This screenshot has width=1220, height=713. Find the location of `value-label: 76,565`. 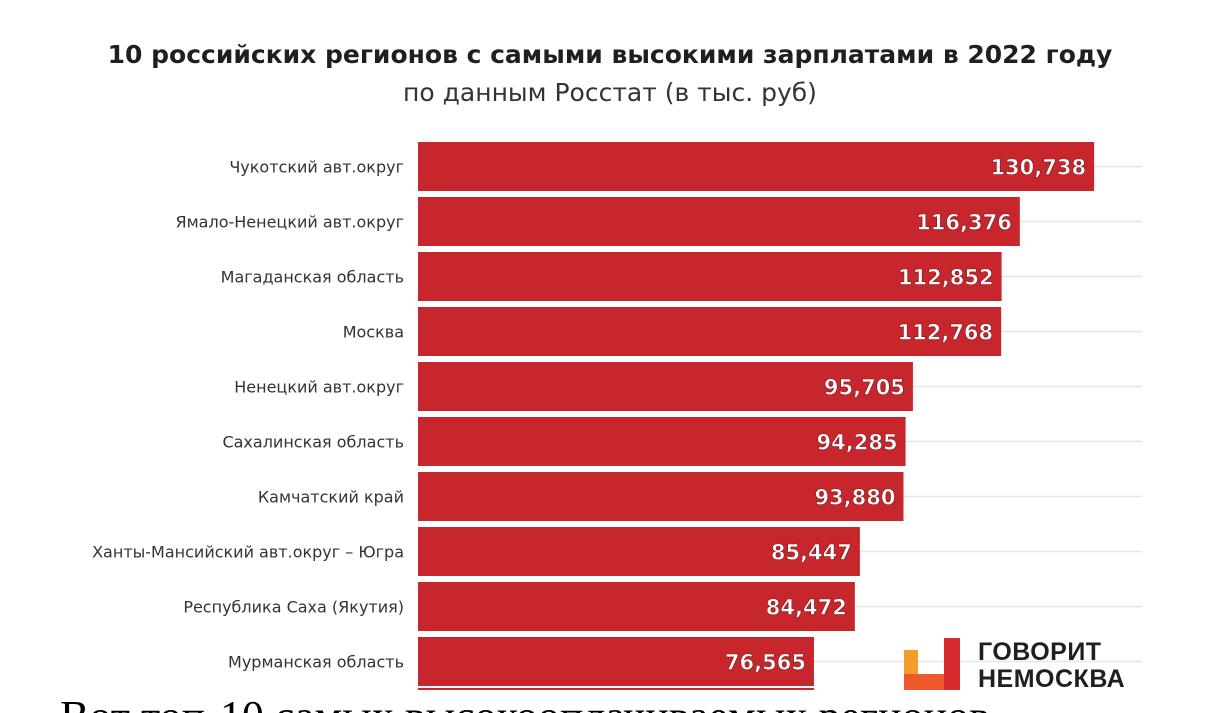

value-label: 76,565 is located at coordinates (765, 663).